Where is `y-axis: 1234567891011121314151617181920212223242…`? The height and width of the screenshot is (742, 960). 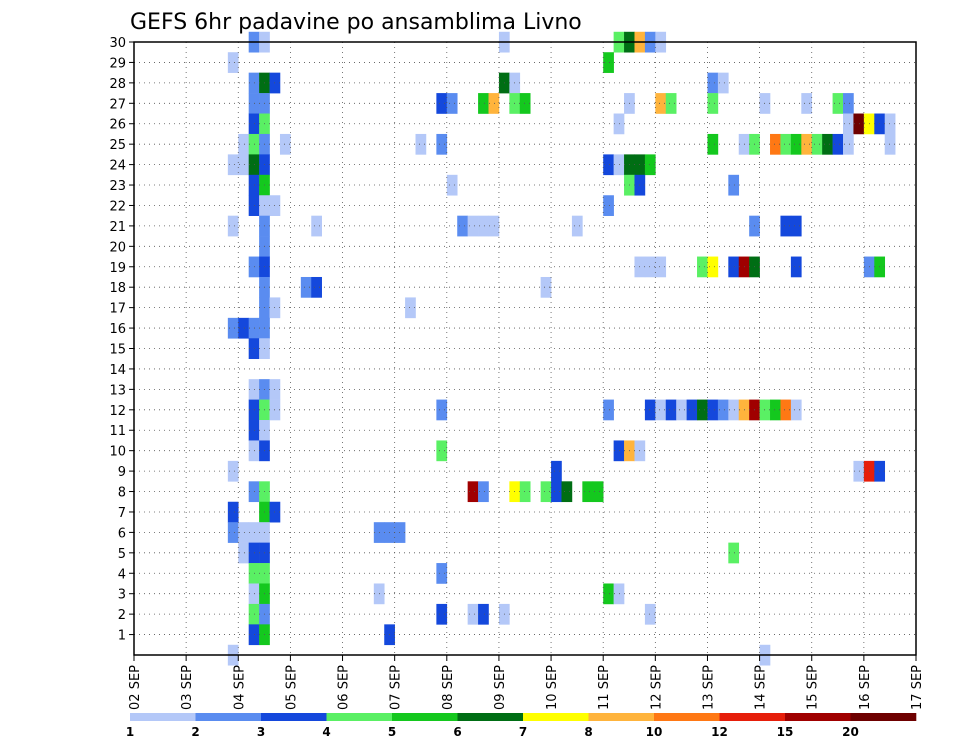 y-axis: 1234567891011121314151617181920212223242… is located at coordinates (121, 340).